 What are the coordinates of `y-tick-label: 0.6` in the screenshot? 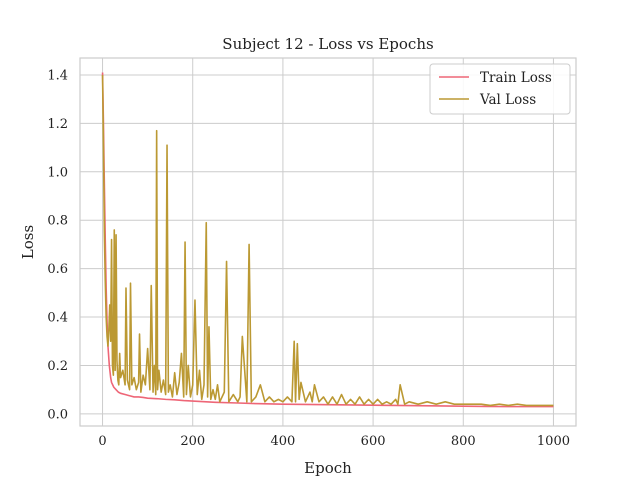 It's located at (57, 269).